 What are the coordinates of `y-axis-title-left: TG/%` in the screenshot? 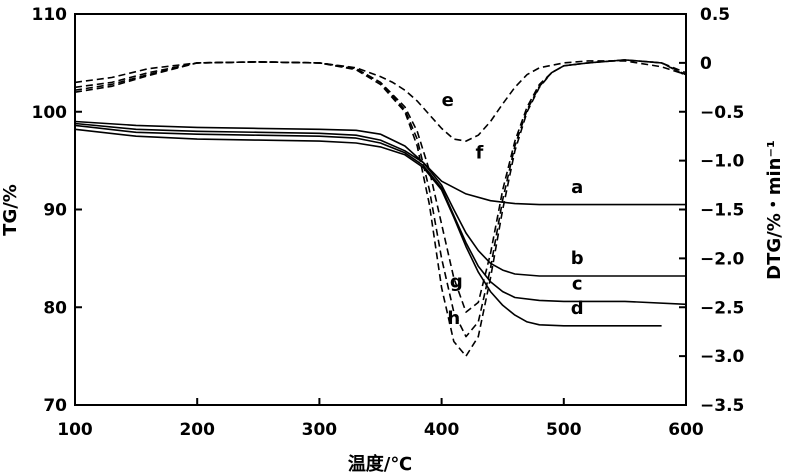 It's located at (10, 210).